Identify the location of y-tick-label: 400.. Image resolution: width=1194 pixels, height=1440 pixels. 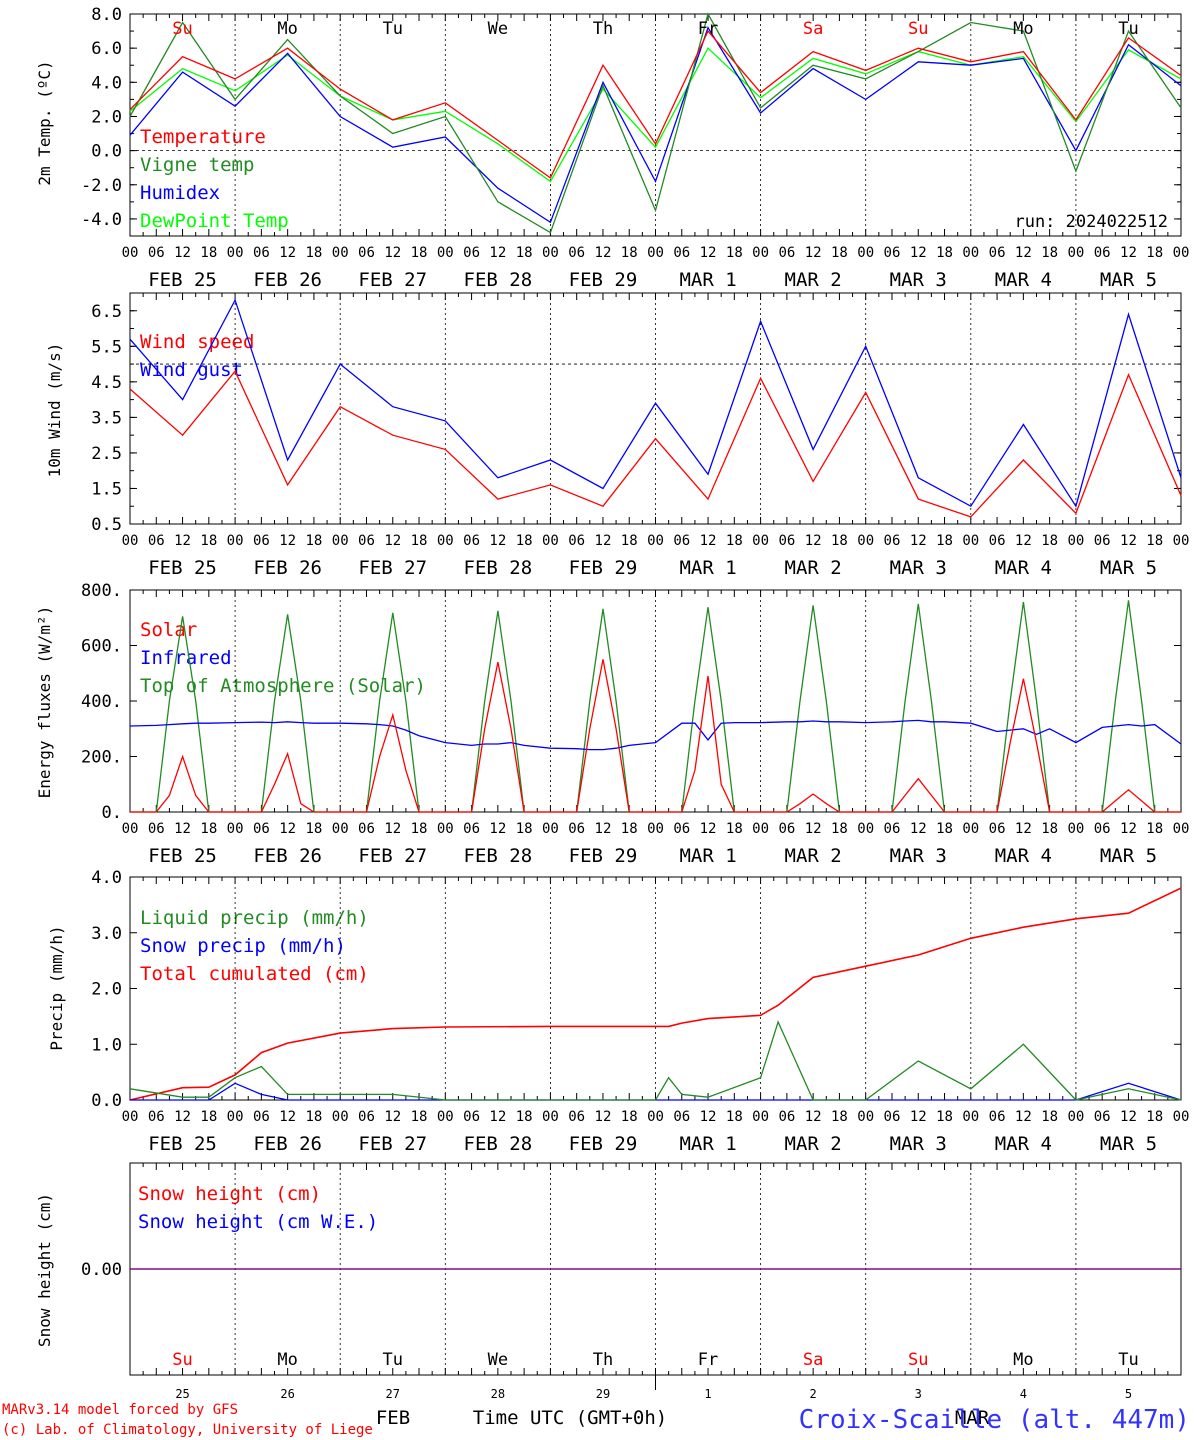
(101, 702).